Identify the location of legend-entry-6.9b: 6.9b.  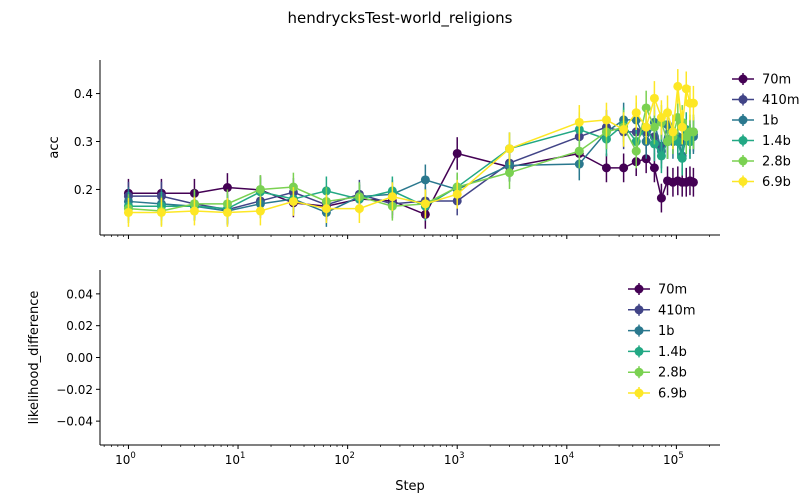
(761, 182).